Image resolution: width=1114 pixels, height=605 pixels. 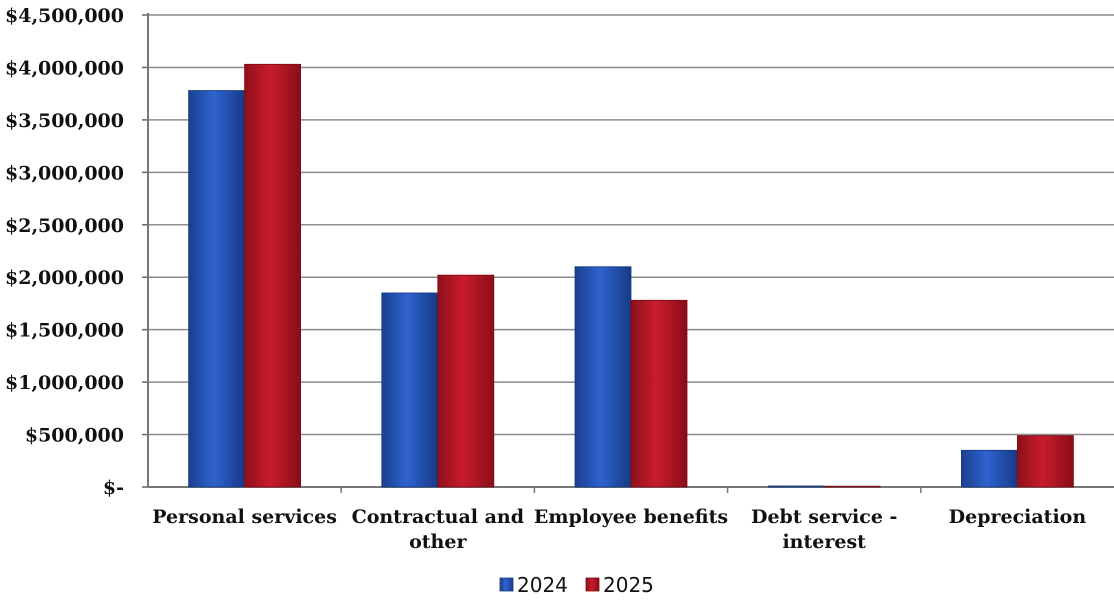 What do you see at coordinates (64, 383) in the screenshot?
I see `y-tick-label: $1,000,000` at bounding box center [64, 383].